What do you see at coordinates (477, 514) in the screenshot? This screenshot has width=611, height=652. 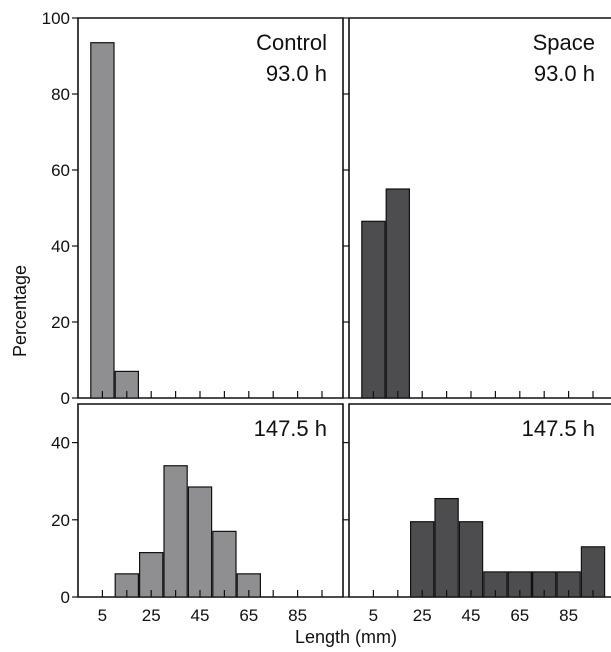 I see `panel-bottom-right: 5 25 45 65 85 147.5 h` at bounding box center [477, 514].